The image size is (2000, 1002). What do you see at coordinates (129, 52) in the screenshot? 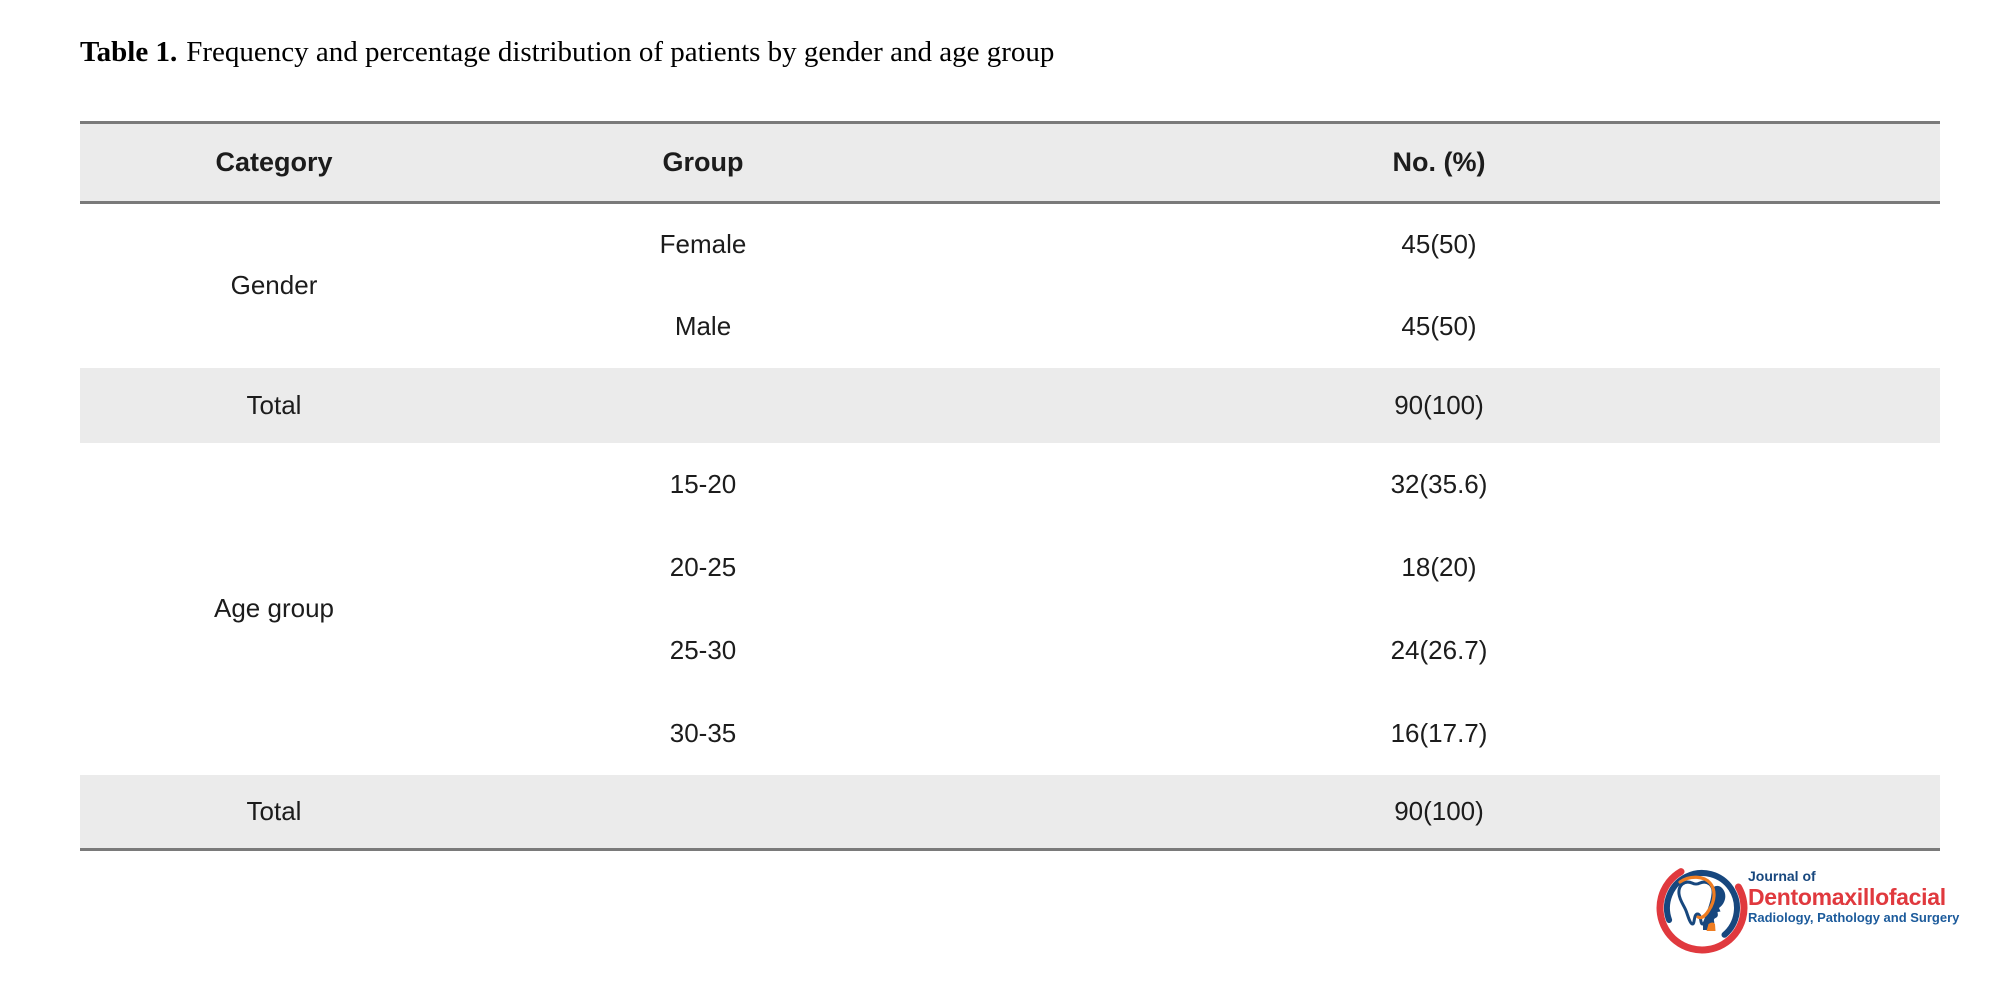
I see `table-caption-label: Table 1.` at bounding box center [129, 52].